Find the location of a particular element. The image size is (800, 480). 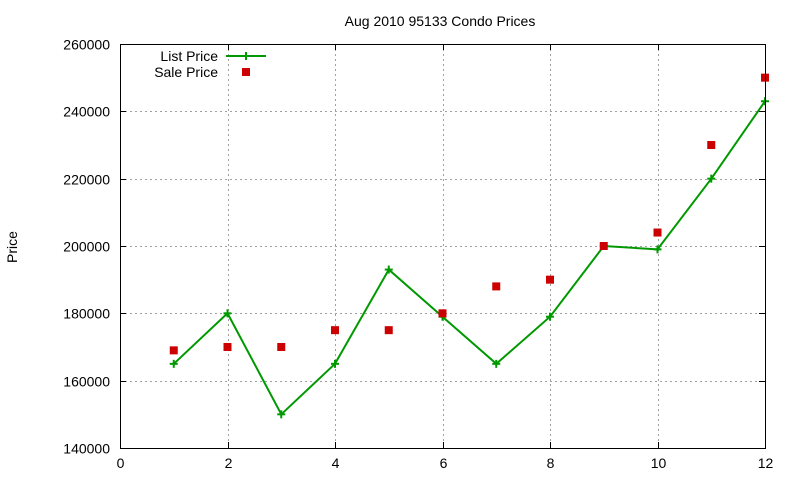

y-axis-label: Price is located at coordinates (12, 247).